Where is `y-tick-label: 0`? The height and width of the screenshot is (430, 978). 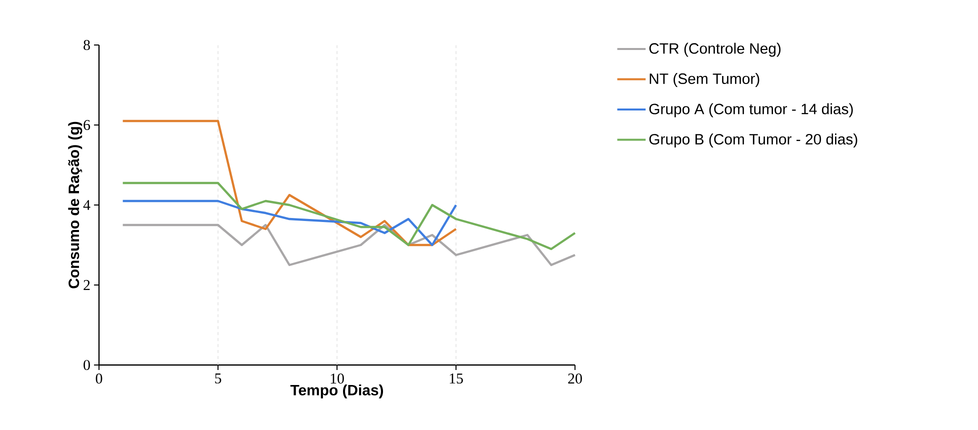 y-tick-label: 0 is located at coordinates (87, 365).